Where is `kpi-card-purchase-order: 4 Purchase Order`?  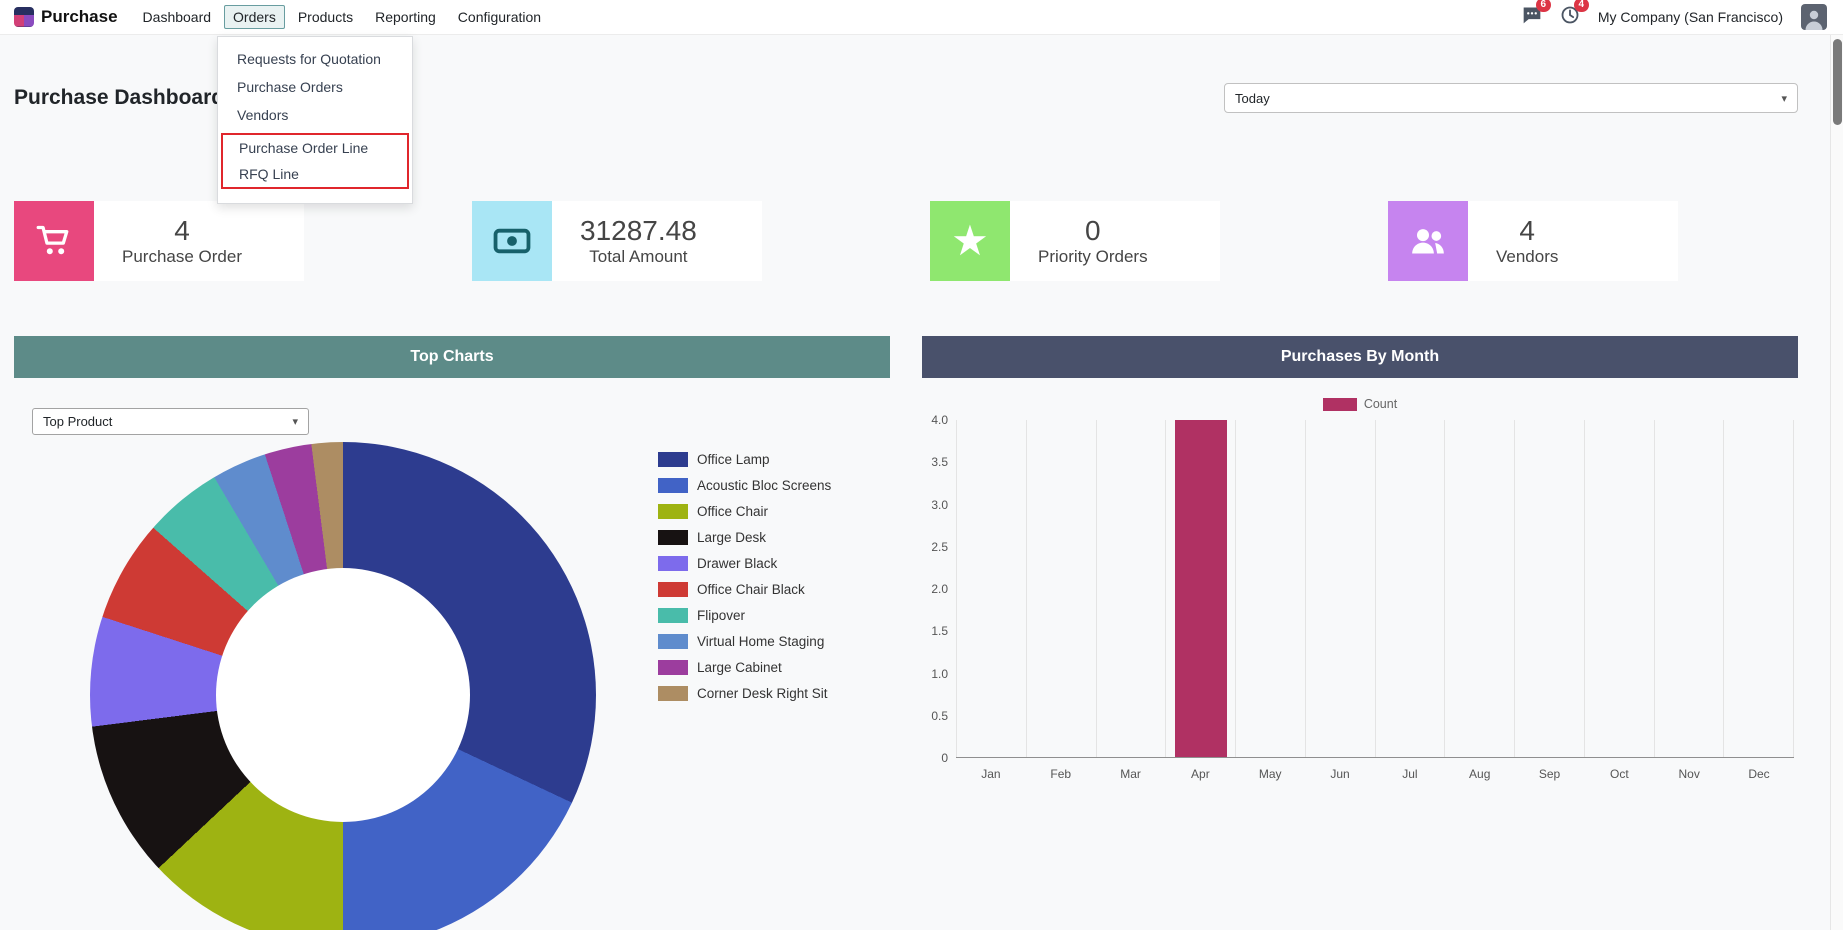 kpi-card-purchase-order: 4 Purchase Order is located at coordinates (159, 241).